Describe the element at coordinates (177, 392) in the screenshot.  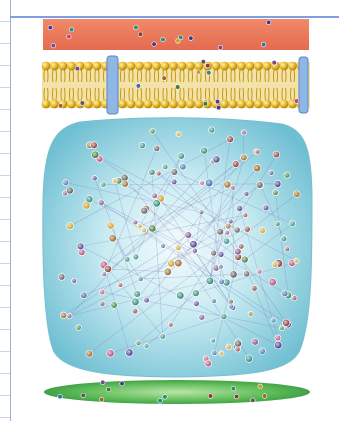
I see `nucleus-layer` at that location.